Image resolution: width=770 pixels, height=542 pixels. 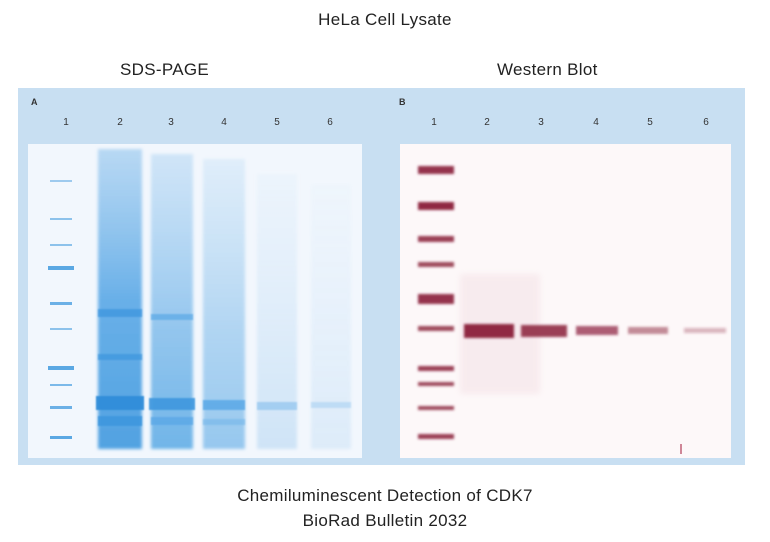 What do you see at coordinates (385, 19) in the screenshot?
I see `figure-title: HeLa Cell Lysate` at bounding box center [385, 19].